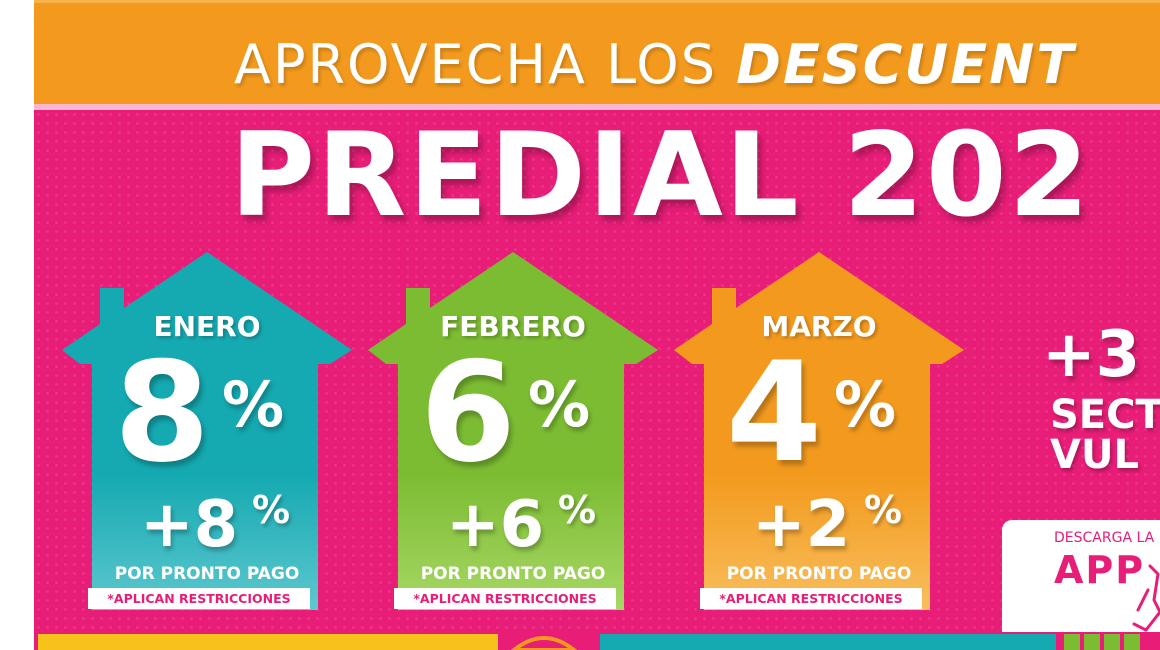  Describe the element at coordinates (597, 641) in the screenshot. I see `bottom-decoration` at that location.